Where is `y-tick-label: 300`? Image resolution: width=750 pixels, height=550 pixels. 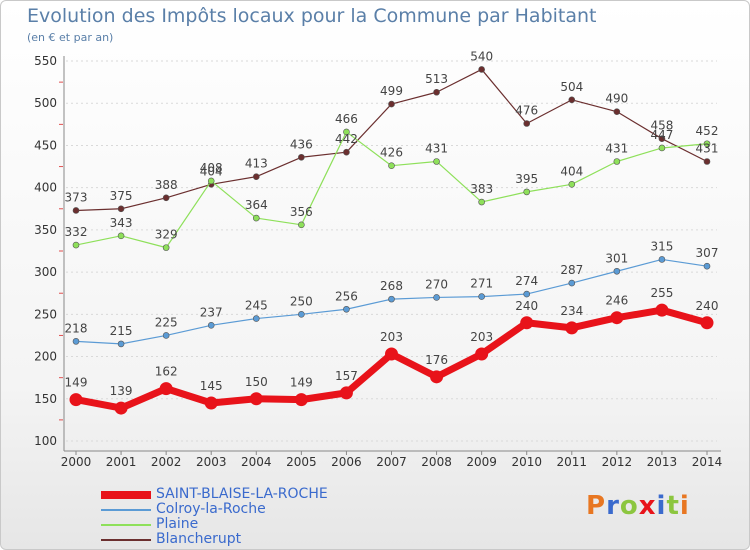
y-tick-label: 300 is located at coordinates (45, 272).